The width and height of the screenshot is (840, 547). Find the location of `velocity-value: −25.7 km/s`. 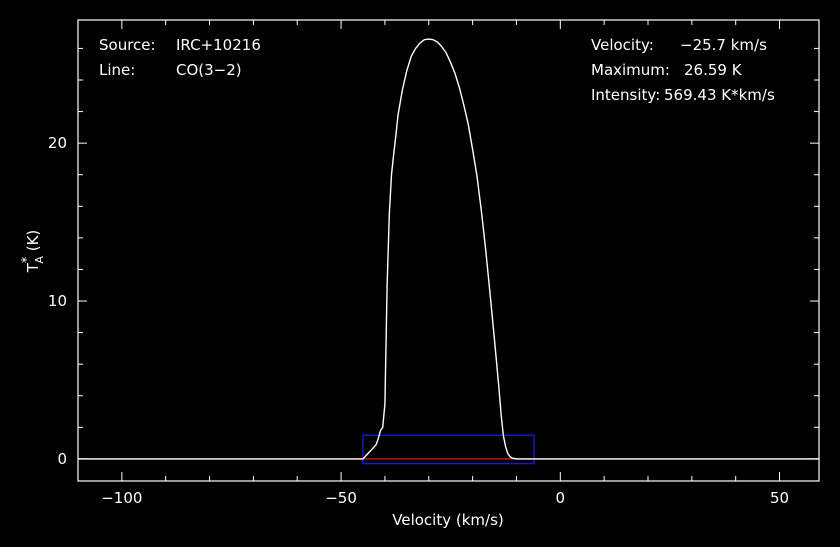

velocity-value: −25.7 km/s is located at coordinates (723, 45).